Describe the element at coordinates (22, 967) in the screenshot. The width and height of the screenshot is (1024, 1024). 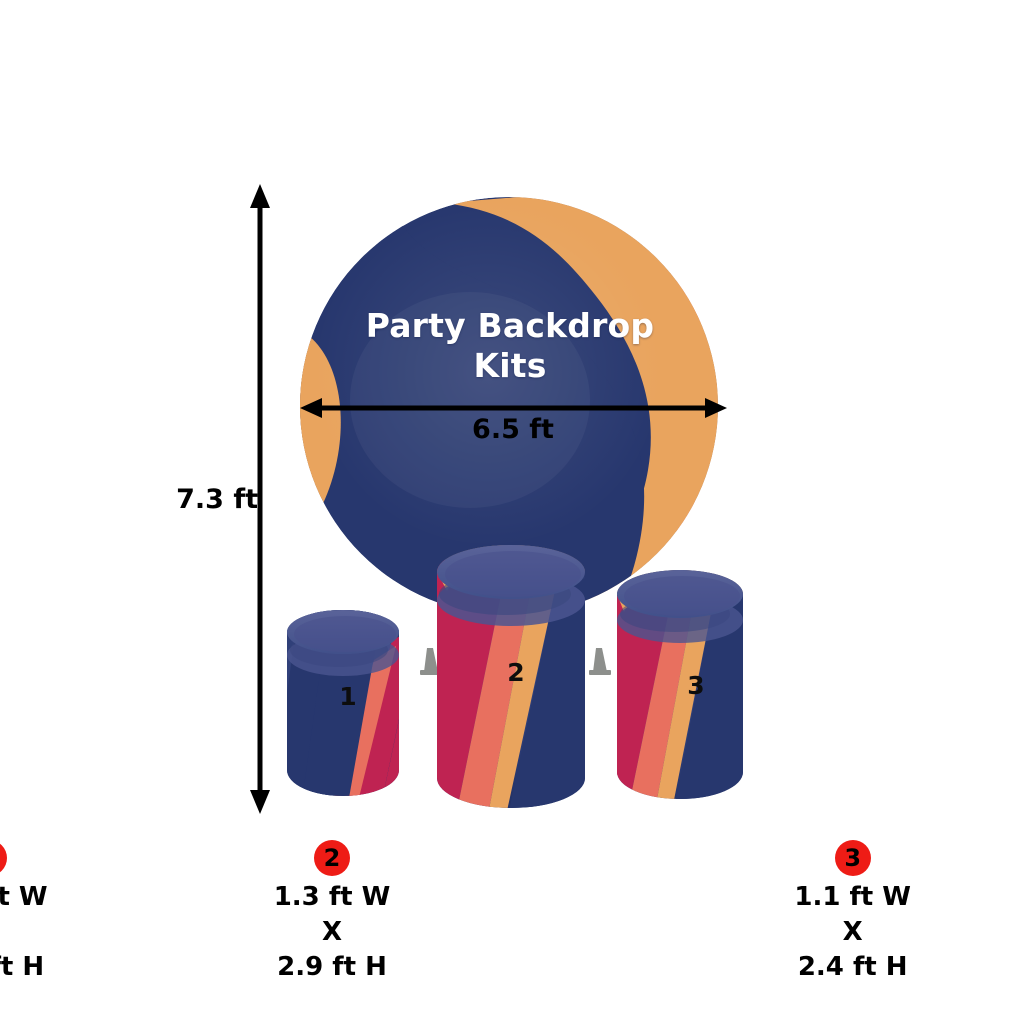
I see `legend-height-1: 1.9 ft H` at that location.